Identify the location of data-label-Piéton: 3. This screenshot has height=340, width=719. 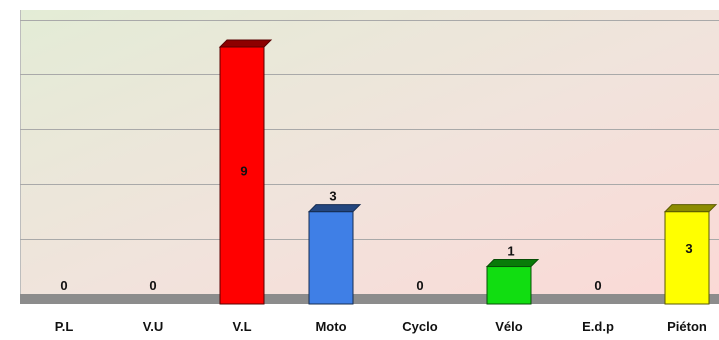
(688, 248).